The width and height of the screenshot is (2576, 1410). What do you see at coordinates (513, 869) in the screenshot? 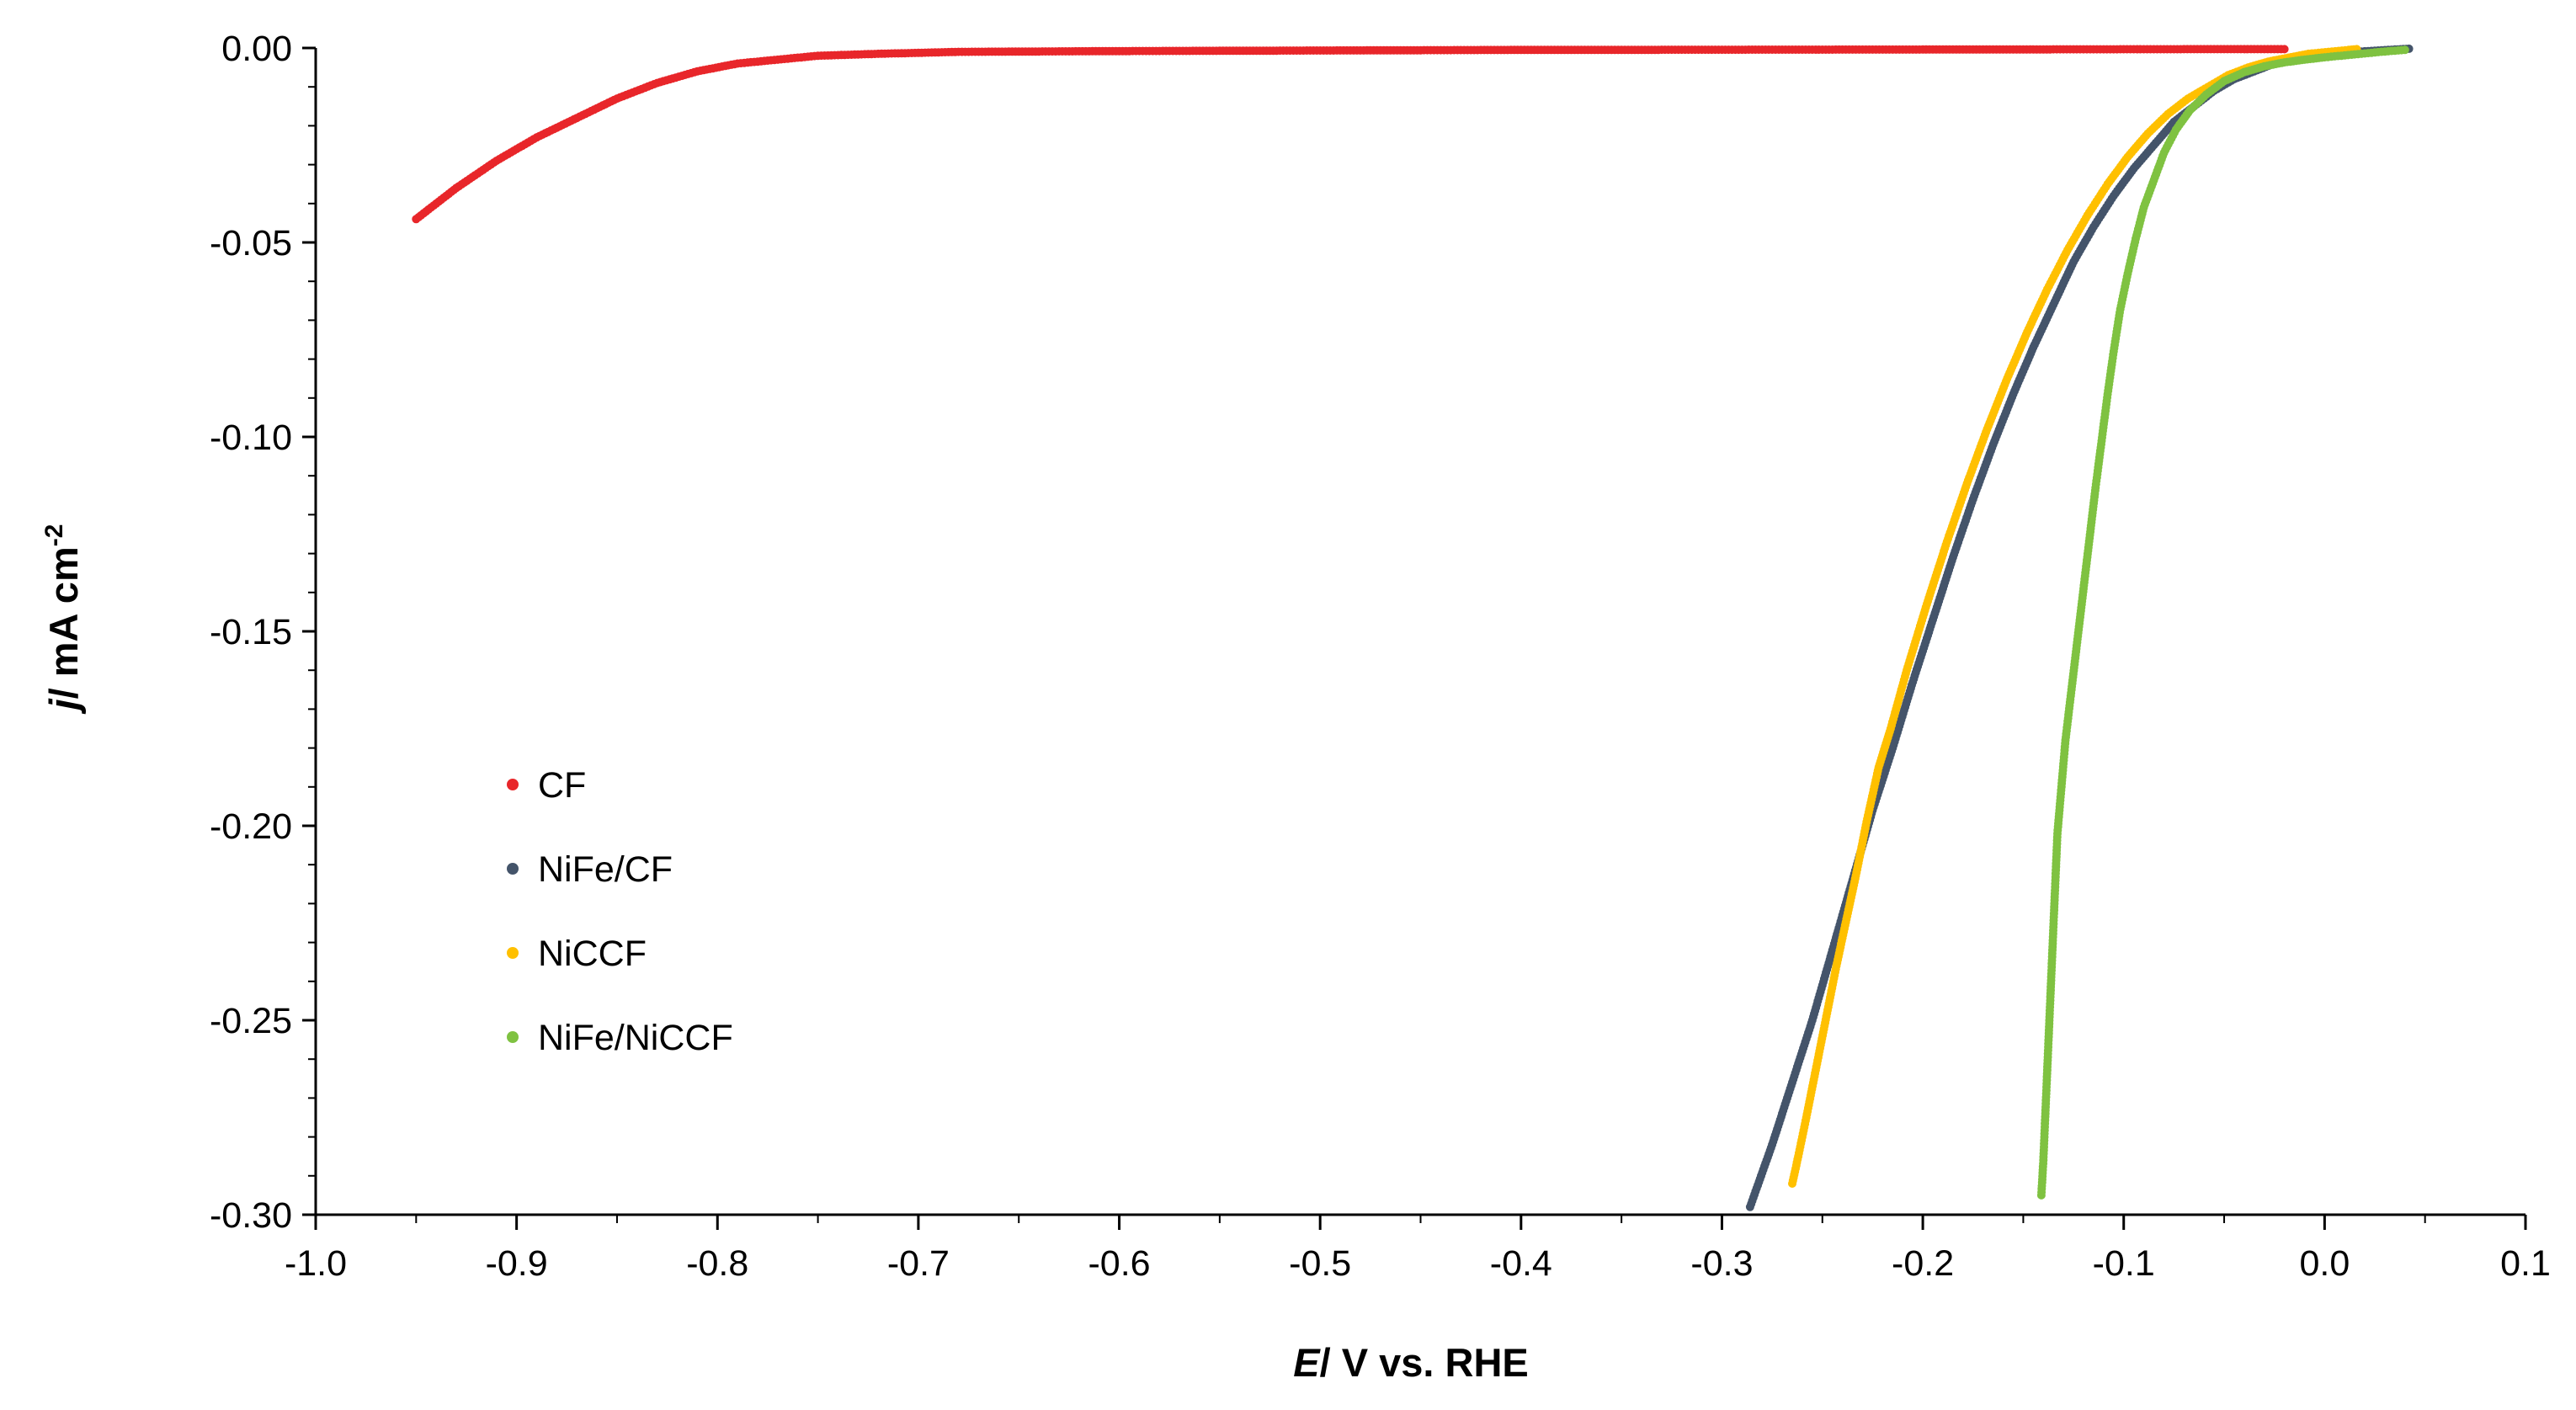
I see `legend-marker-nife-cf` at bounding box center [513, 869].